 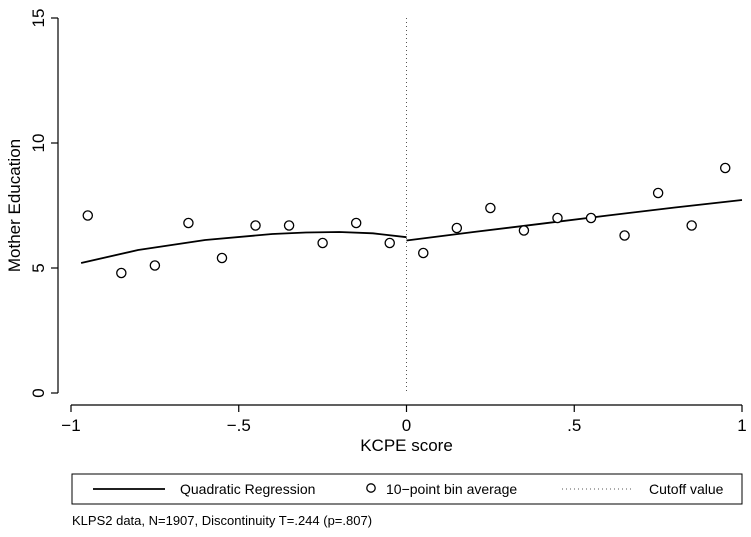 I want to click on y-tick-label: 5, so click(x=38, y=267).